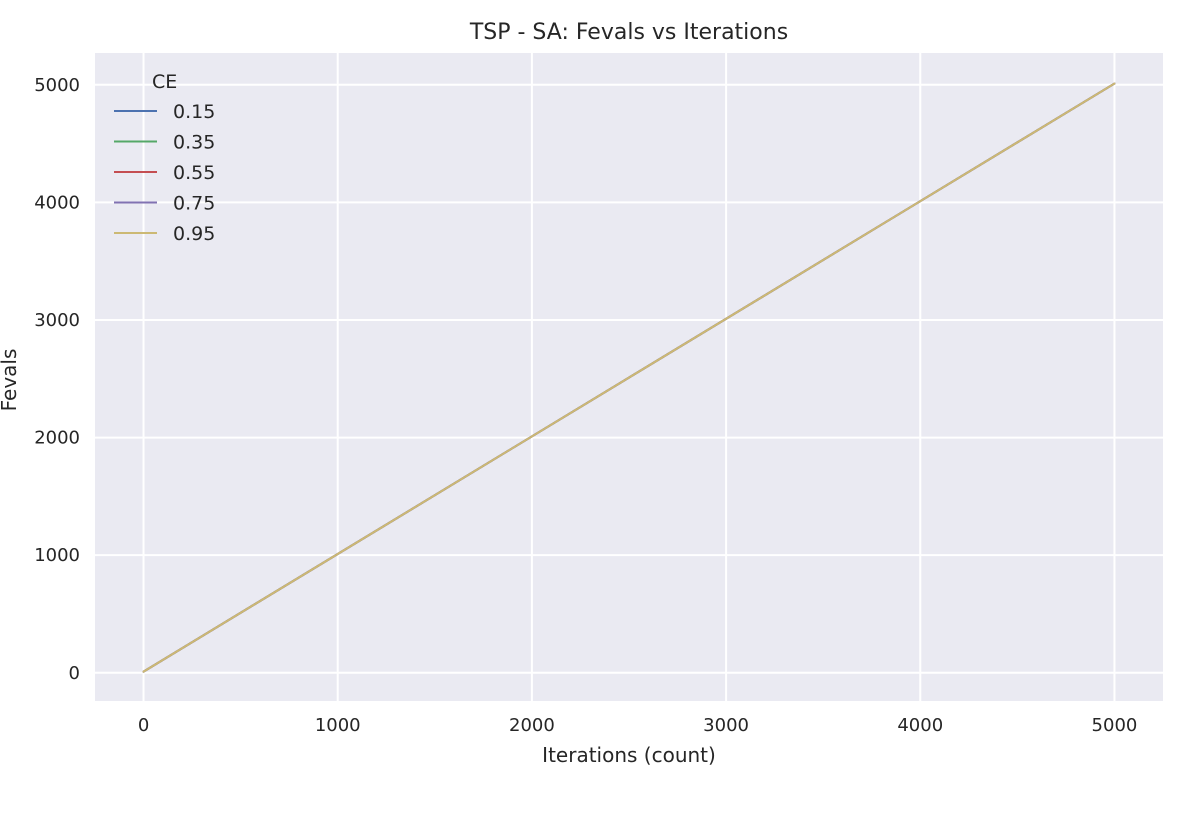  Describe the element at coordinates (1115, 725) in the screenshot. I see `x-tick-label: 5000` at that location.